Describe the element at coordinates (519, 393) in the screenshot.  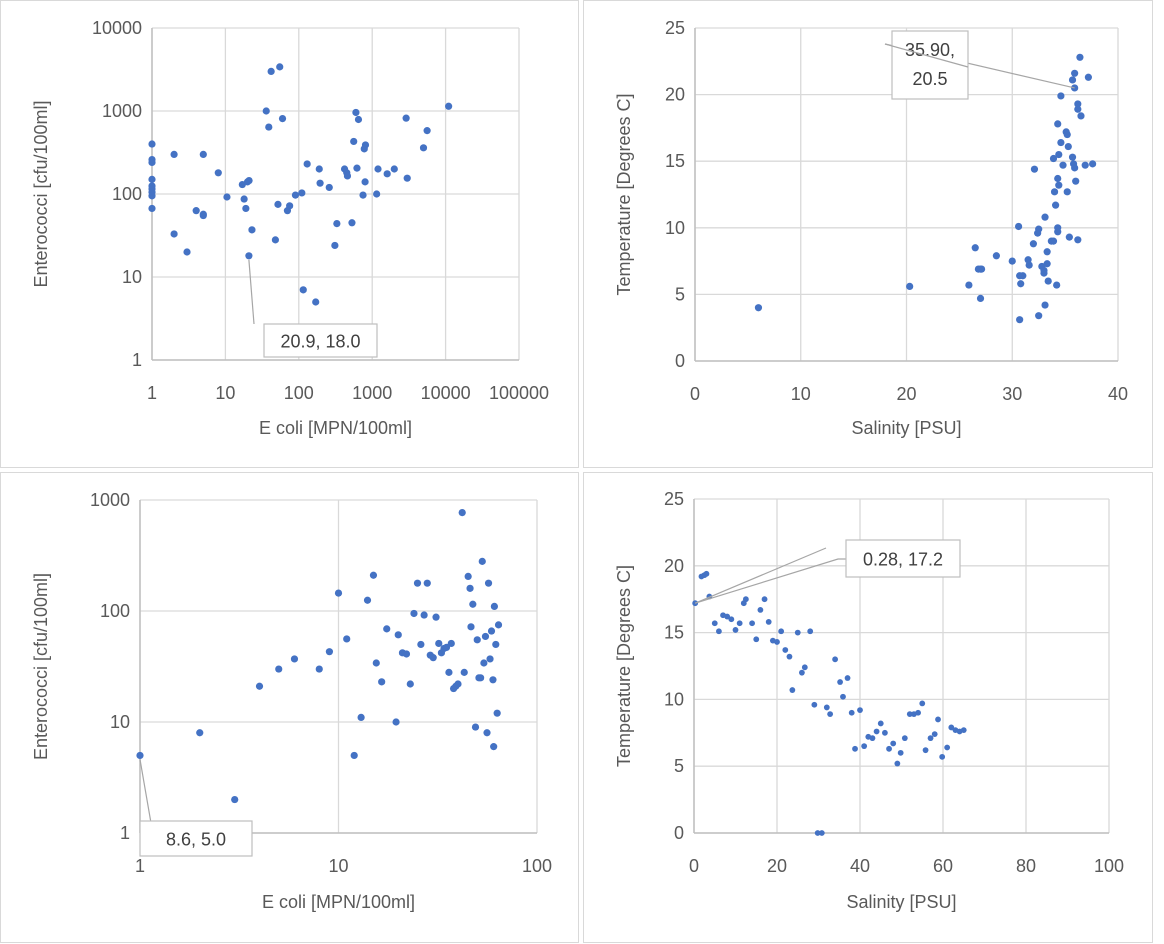
I see `x-tick-label: 100000` at that location.